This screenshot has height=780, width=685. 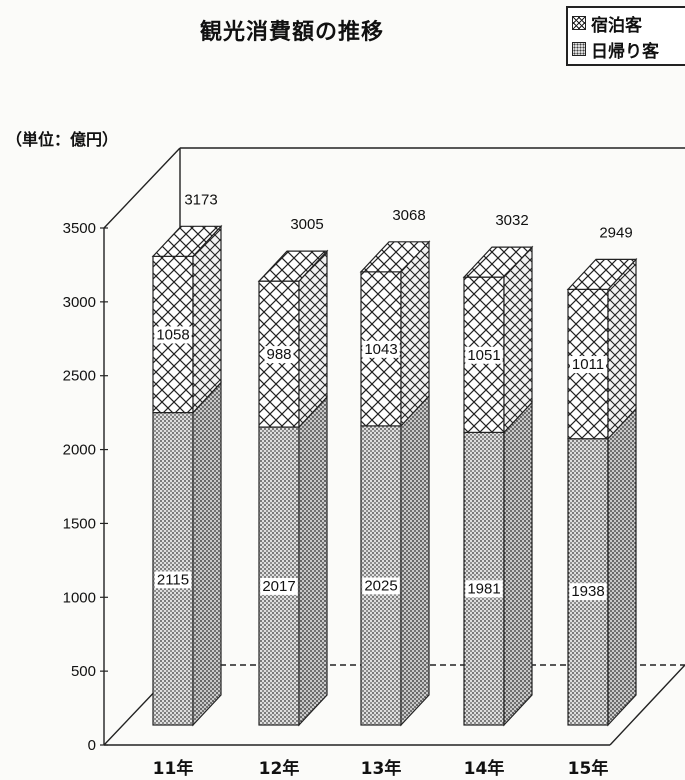 What do you see at coordinates (588, 768) in the screenshot?
I see `x-category-label: 15年` at bounding box center [588, 768].